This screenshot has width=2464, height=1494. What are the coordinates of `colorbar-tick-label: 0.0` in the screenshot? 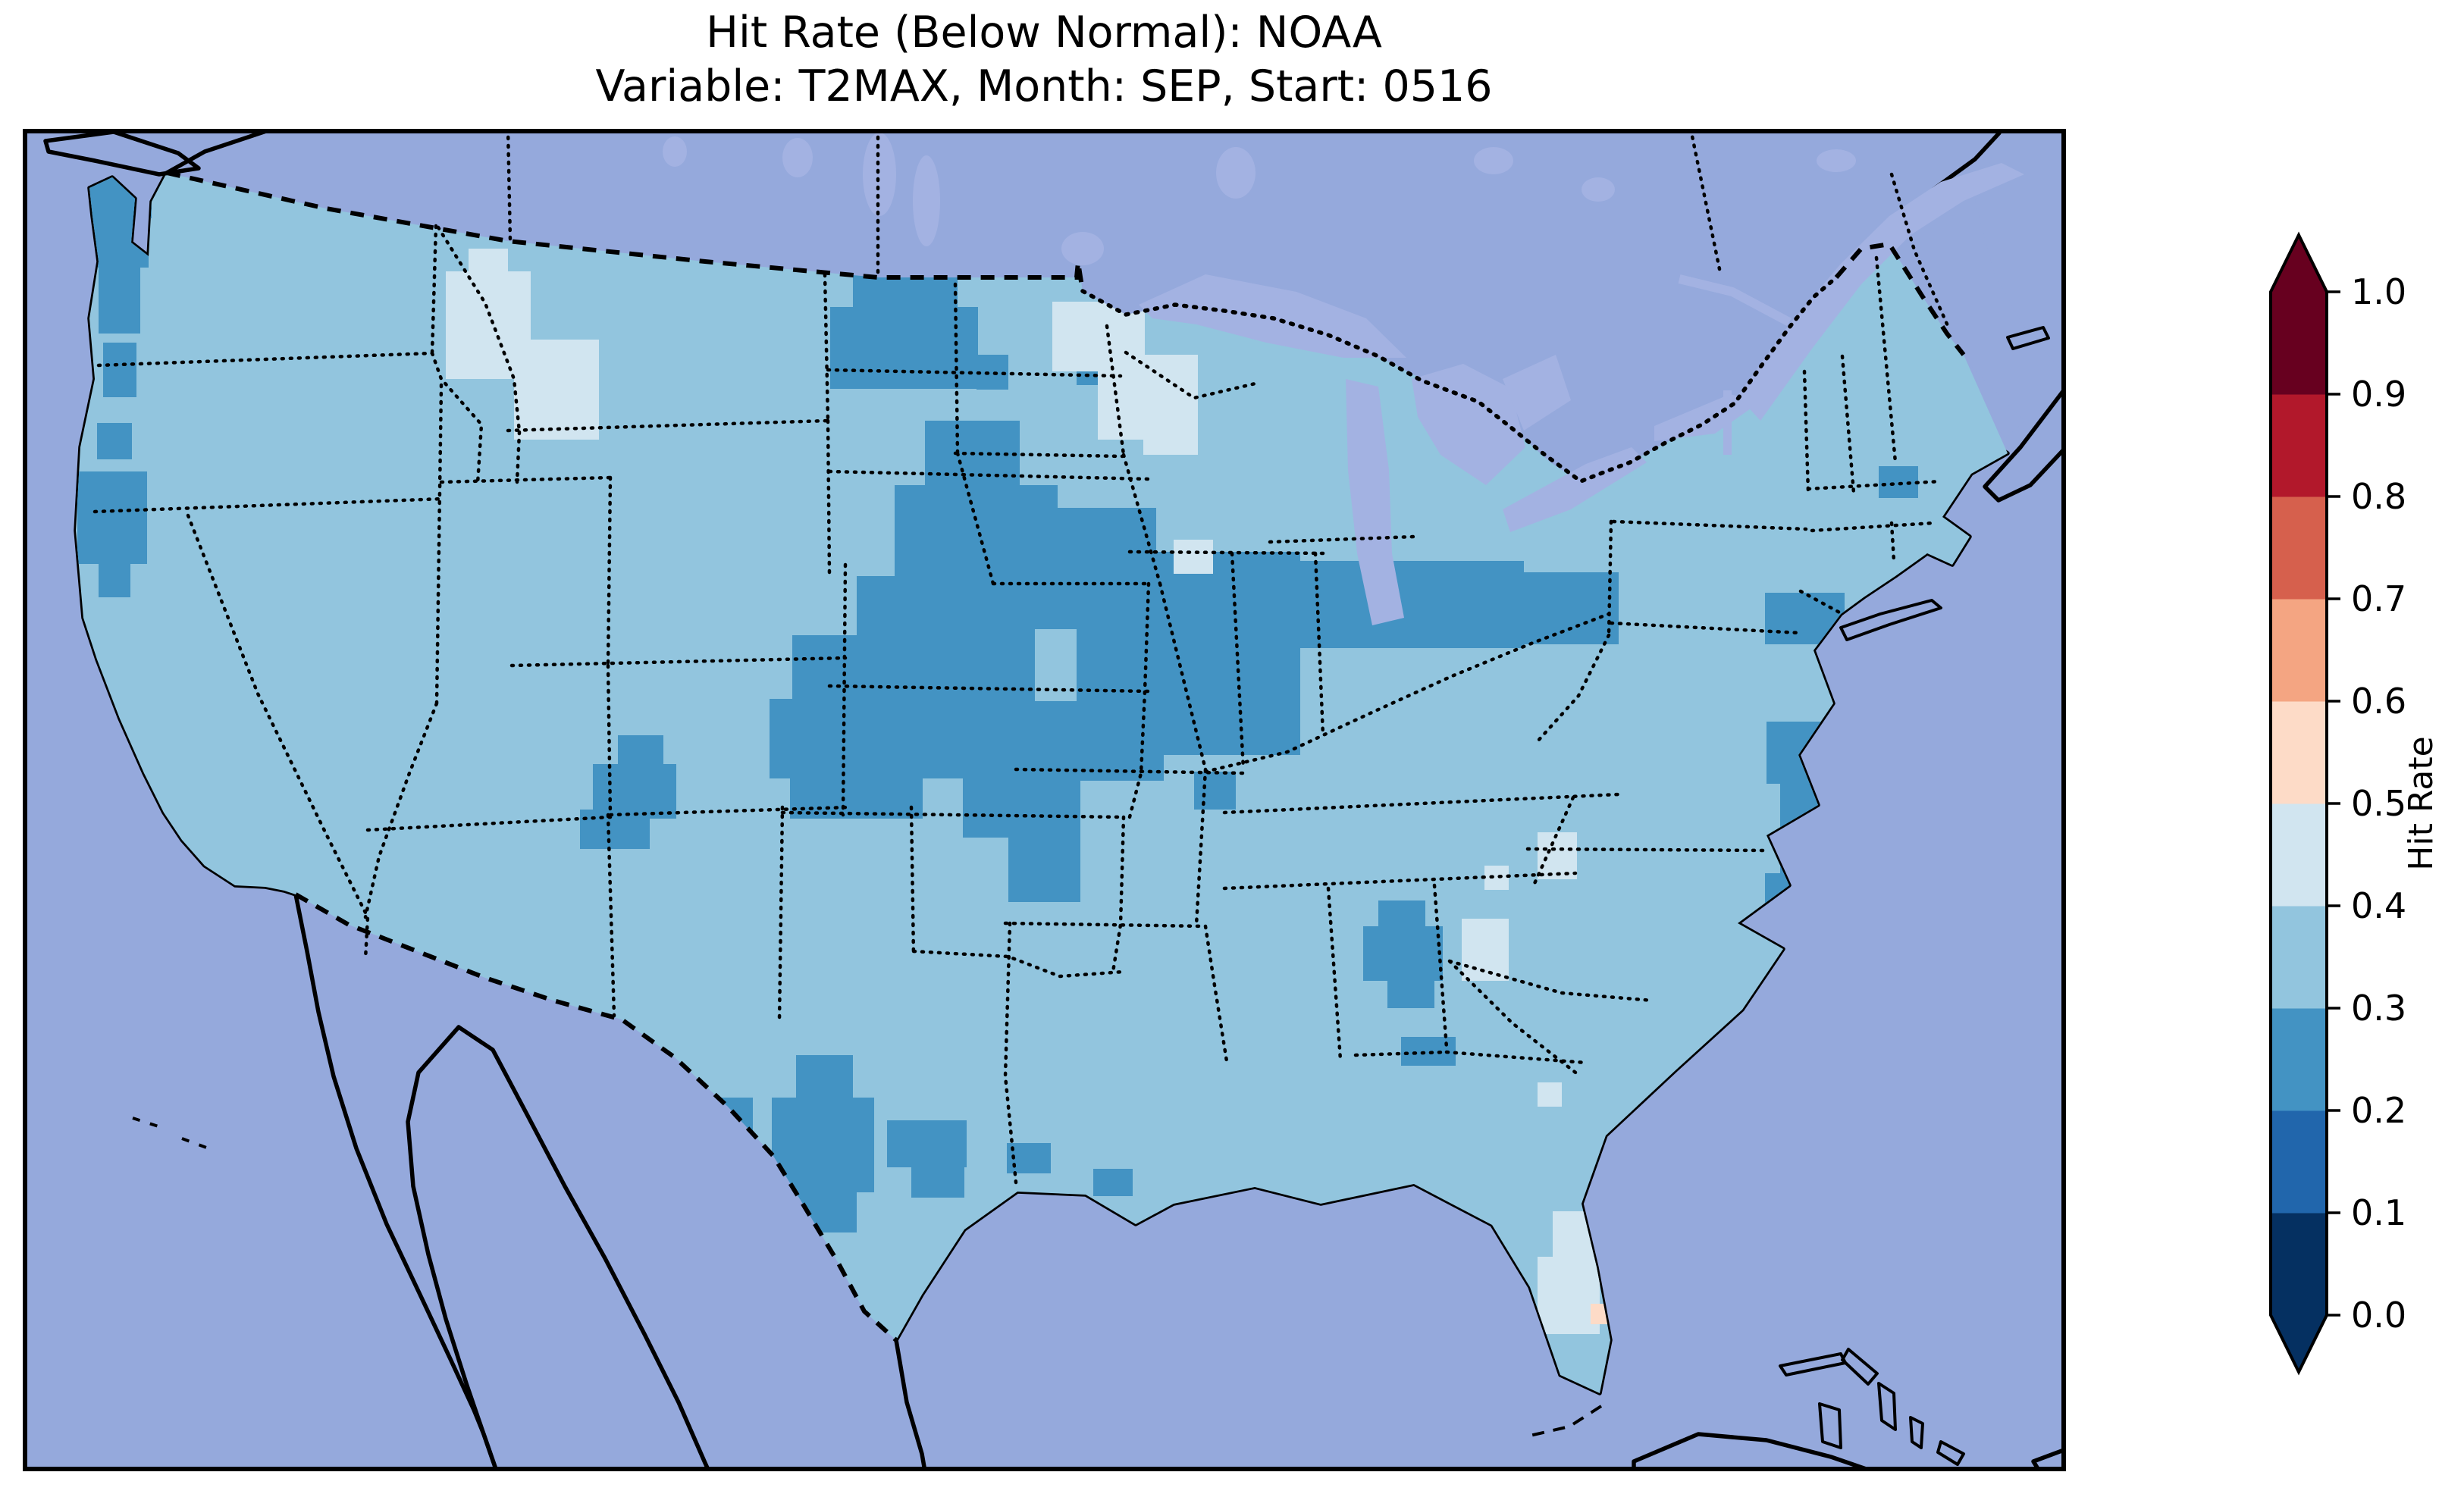 It's located at (2378, 1315).